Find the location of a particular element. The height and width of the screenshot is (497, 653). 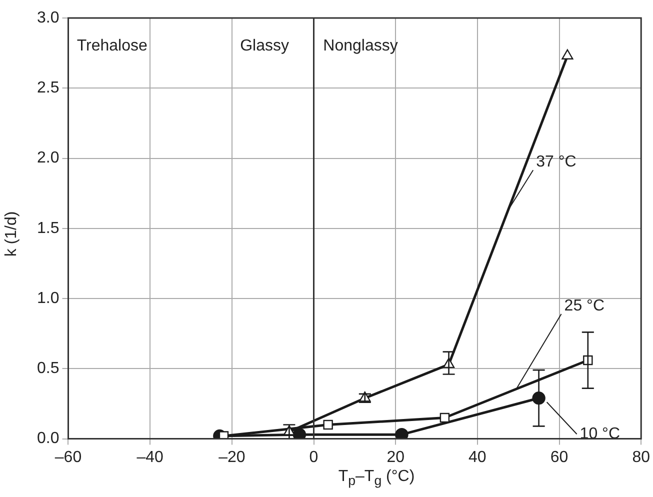

annotation: Nonglassy is located at coordinates (360, 45).